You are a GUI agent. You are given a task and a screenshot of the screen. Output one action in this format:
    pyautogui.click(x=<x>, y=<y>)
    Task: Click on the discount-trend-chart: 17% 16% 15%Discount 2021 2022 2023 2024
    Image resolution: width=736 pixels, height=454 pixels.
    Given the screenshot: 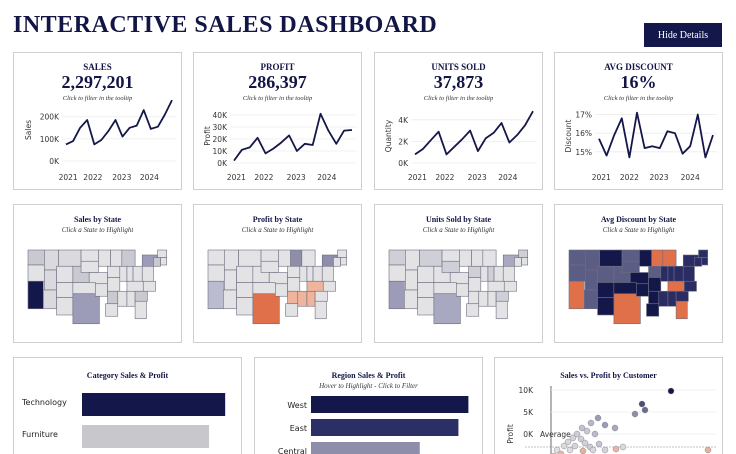 What is the action you would take?
    pyautogui.click(x=639, y=122)
    